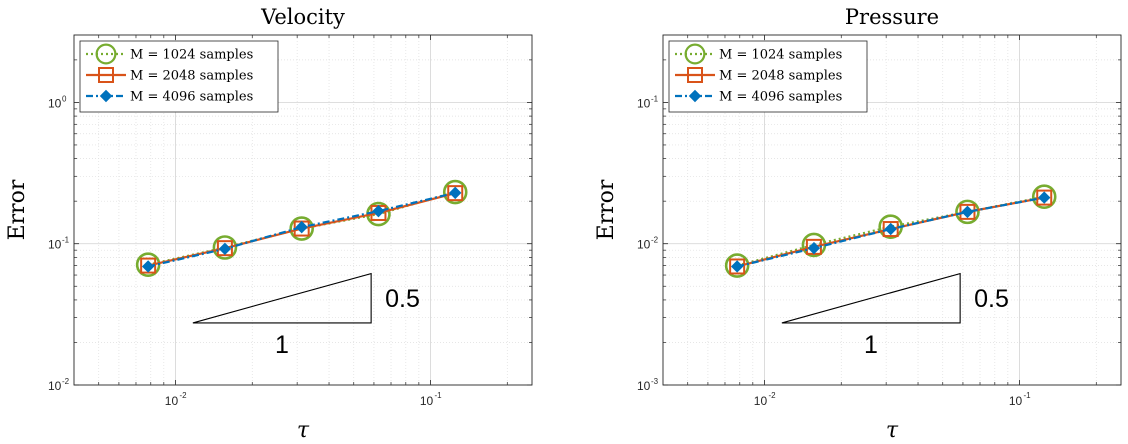 The height and width of the screenshot is (444, 1128). Describe the element at coordinates (64, 98) in the screenshot. I see `y-tick-exponent: 0` at that location.